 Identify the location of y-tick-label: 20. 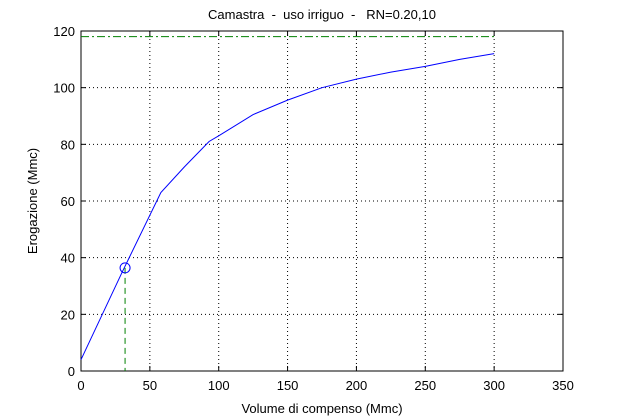
(68, 314).